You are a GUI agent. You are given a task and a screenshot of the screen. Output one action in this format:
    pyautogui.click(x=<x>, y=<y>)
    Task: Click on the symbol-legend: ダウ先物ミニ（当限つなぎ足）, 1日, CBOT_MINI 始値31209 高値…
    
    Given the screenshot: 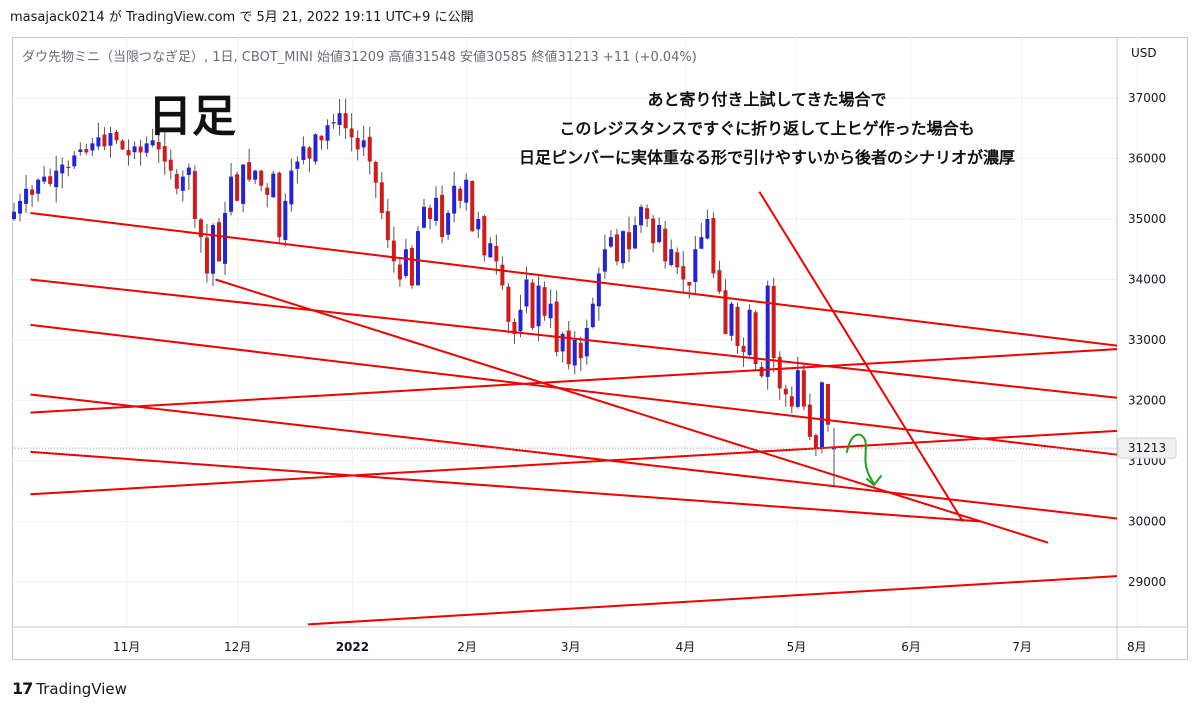 What is the action you would take?
    pyautogui.click(x=359, y=57)
    